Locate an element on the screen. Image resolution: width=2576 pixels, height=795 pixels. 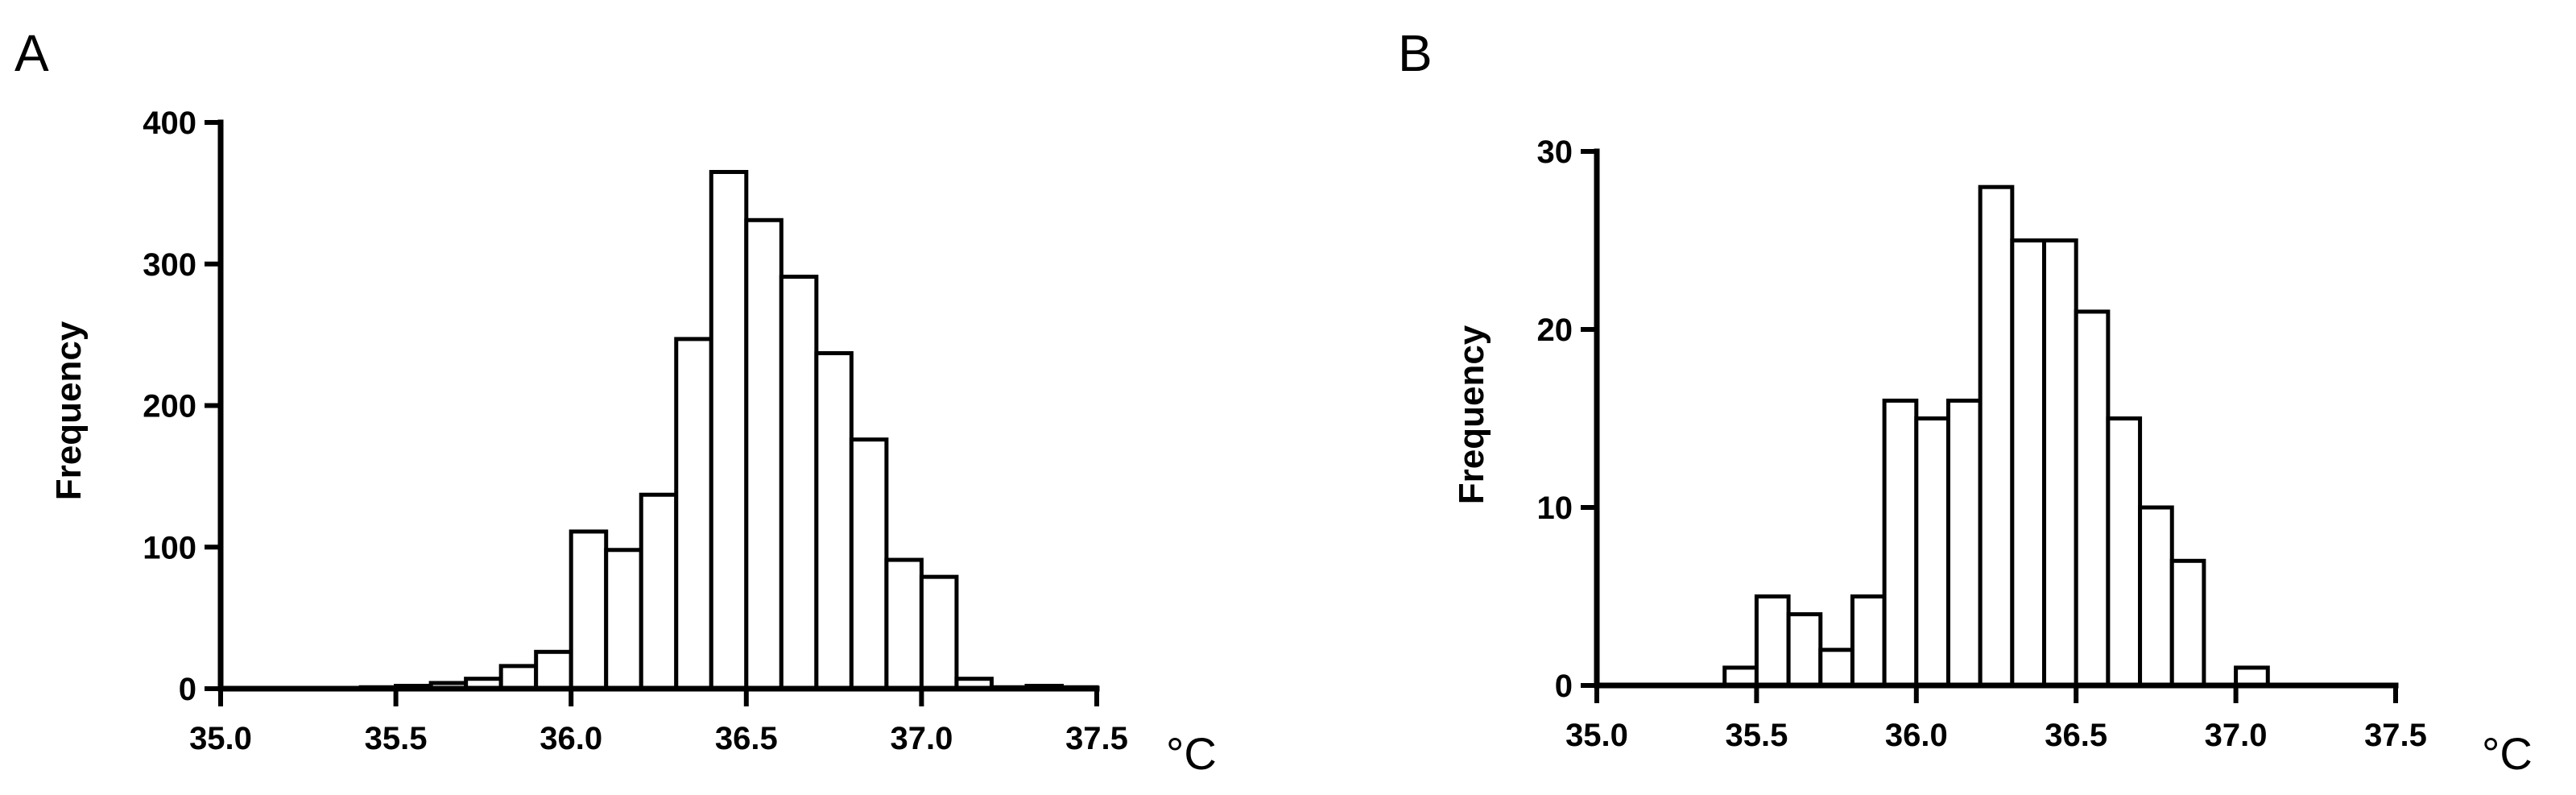
y-tick-label: 10 is located at coordinates (1555, 508).